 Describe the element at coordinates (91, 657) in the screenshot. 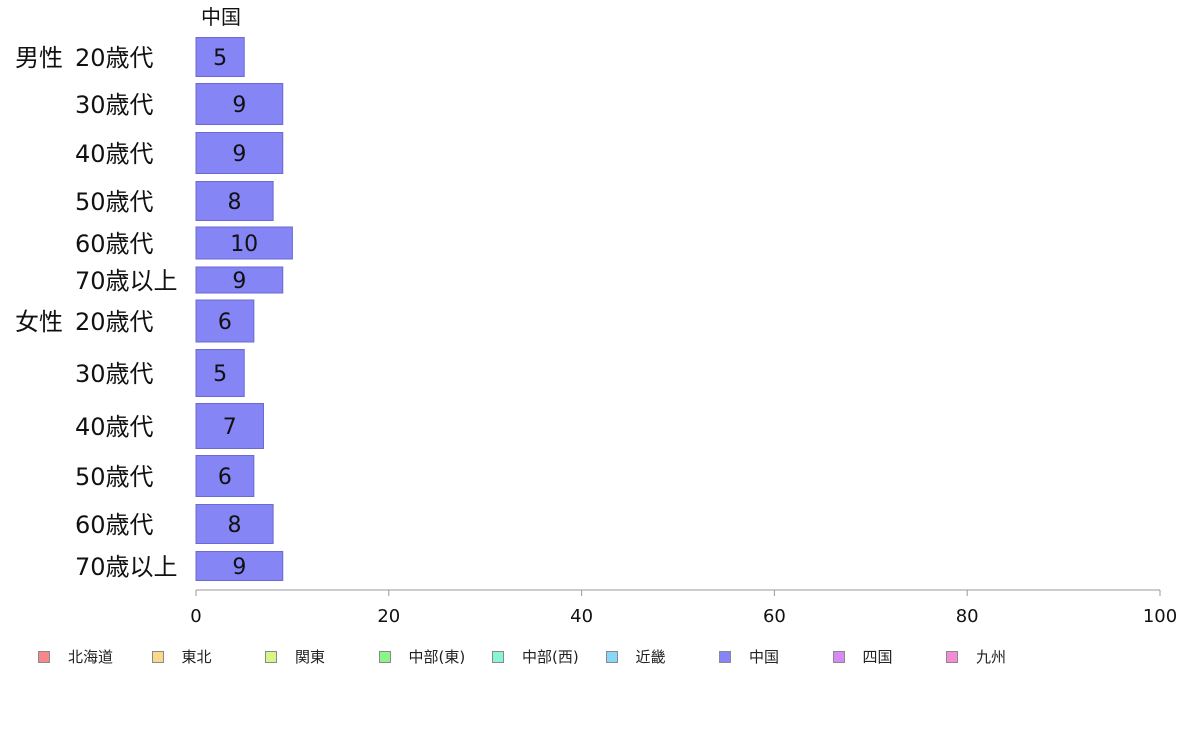

I see `legend-label: 北海道` at that location.